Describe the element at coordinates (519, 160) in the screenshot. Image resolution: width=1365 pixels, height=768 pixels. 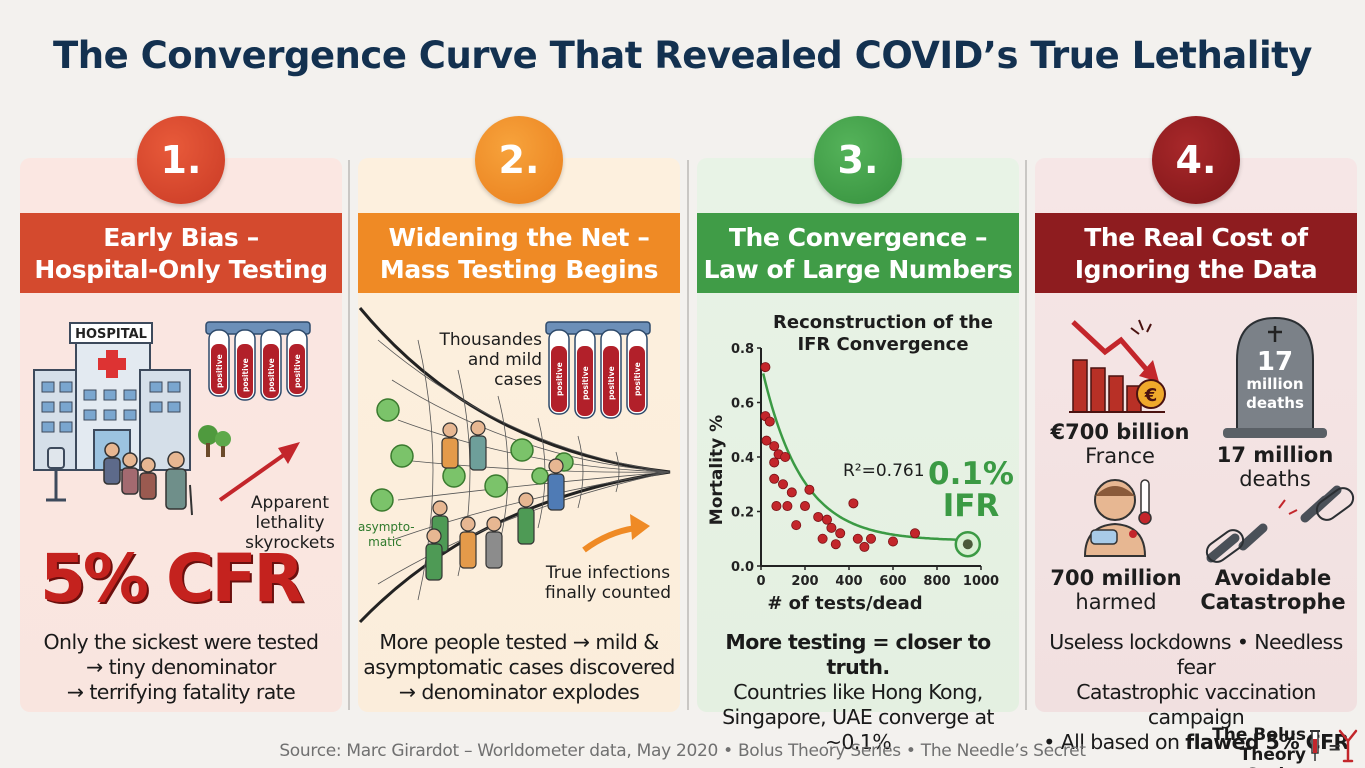
I see `step-number-2: 2.` at that location.